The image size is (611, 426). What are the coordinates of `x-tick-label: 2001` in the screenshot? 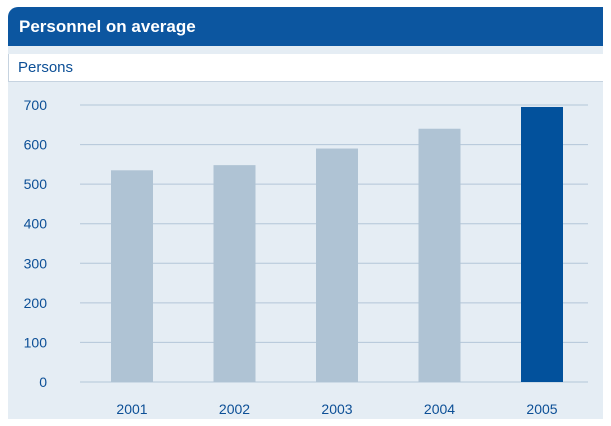 It's located at (131, 409).